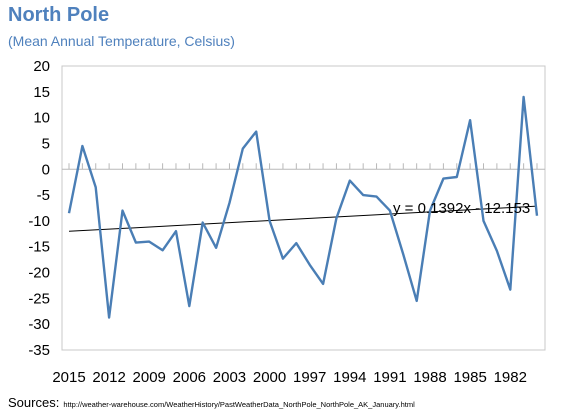 The width and height of the screenshot is (577, 414). What do you see at coordinates (34, 402) in the screenshot?
I see `sources-label: Sources:` at bounding box center [34, 402].